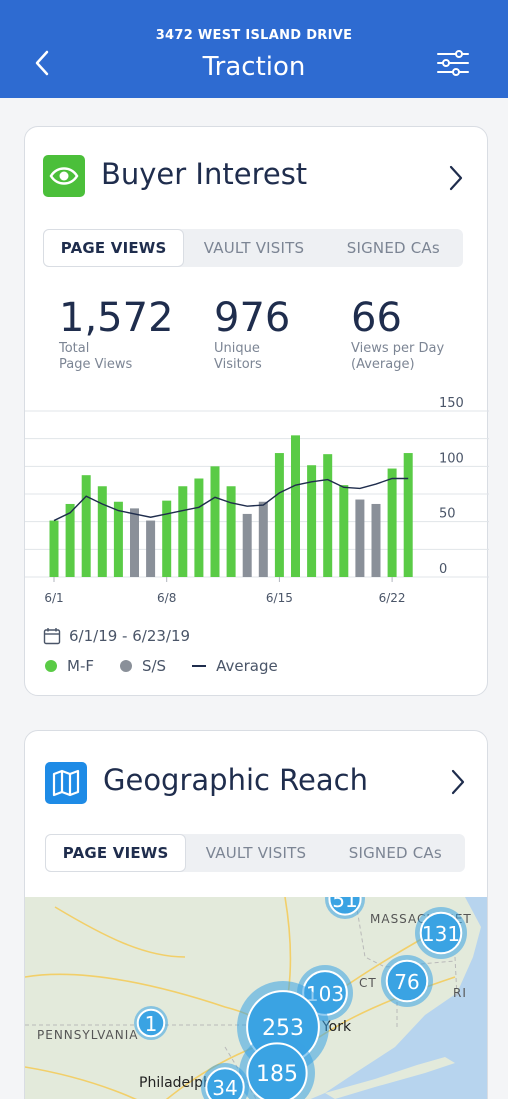 This screenshot has height=1099, width=508. I want to click on map-cluster-count: 1, so click(151, 1024).